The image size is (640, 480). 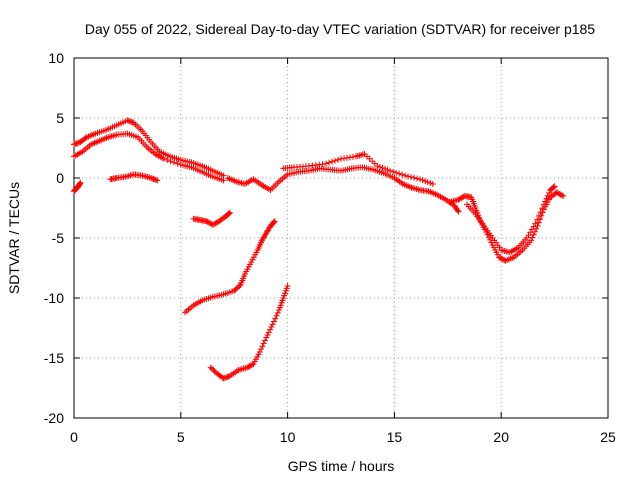 I want to click on x-tick-label: 15, so click(x=395, y=437).